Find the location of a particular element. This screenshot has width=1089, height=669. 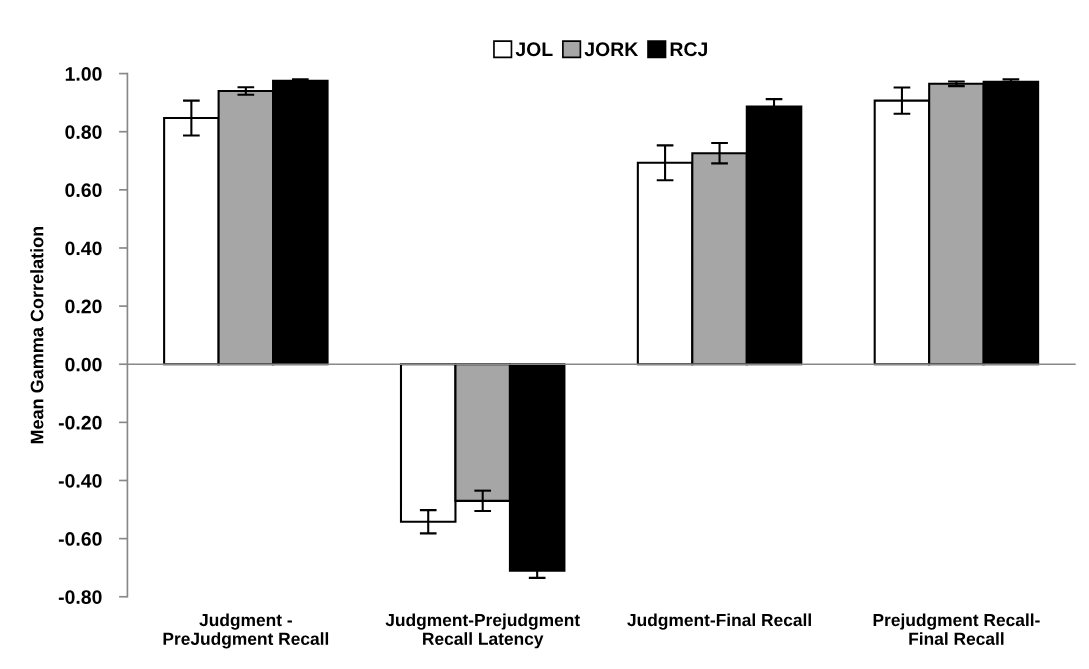

y-tick-label: 0.80 is located at coordinates (83, 132).